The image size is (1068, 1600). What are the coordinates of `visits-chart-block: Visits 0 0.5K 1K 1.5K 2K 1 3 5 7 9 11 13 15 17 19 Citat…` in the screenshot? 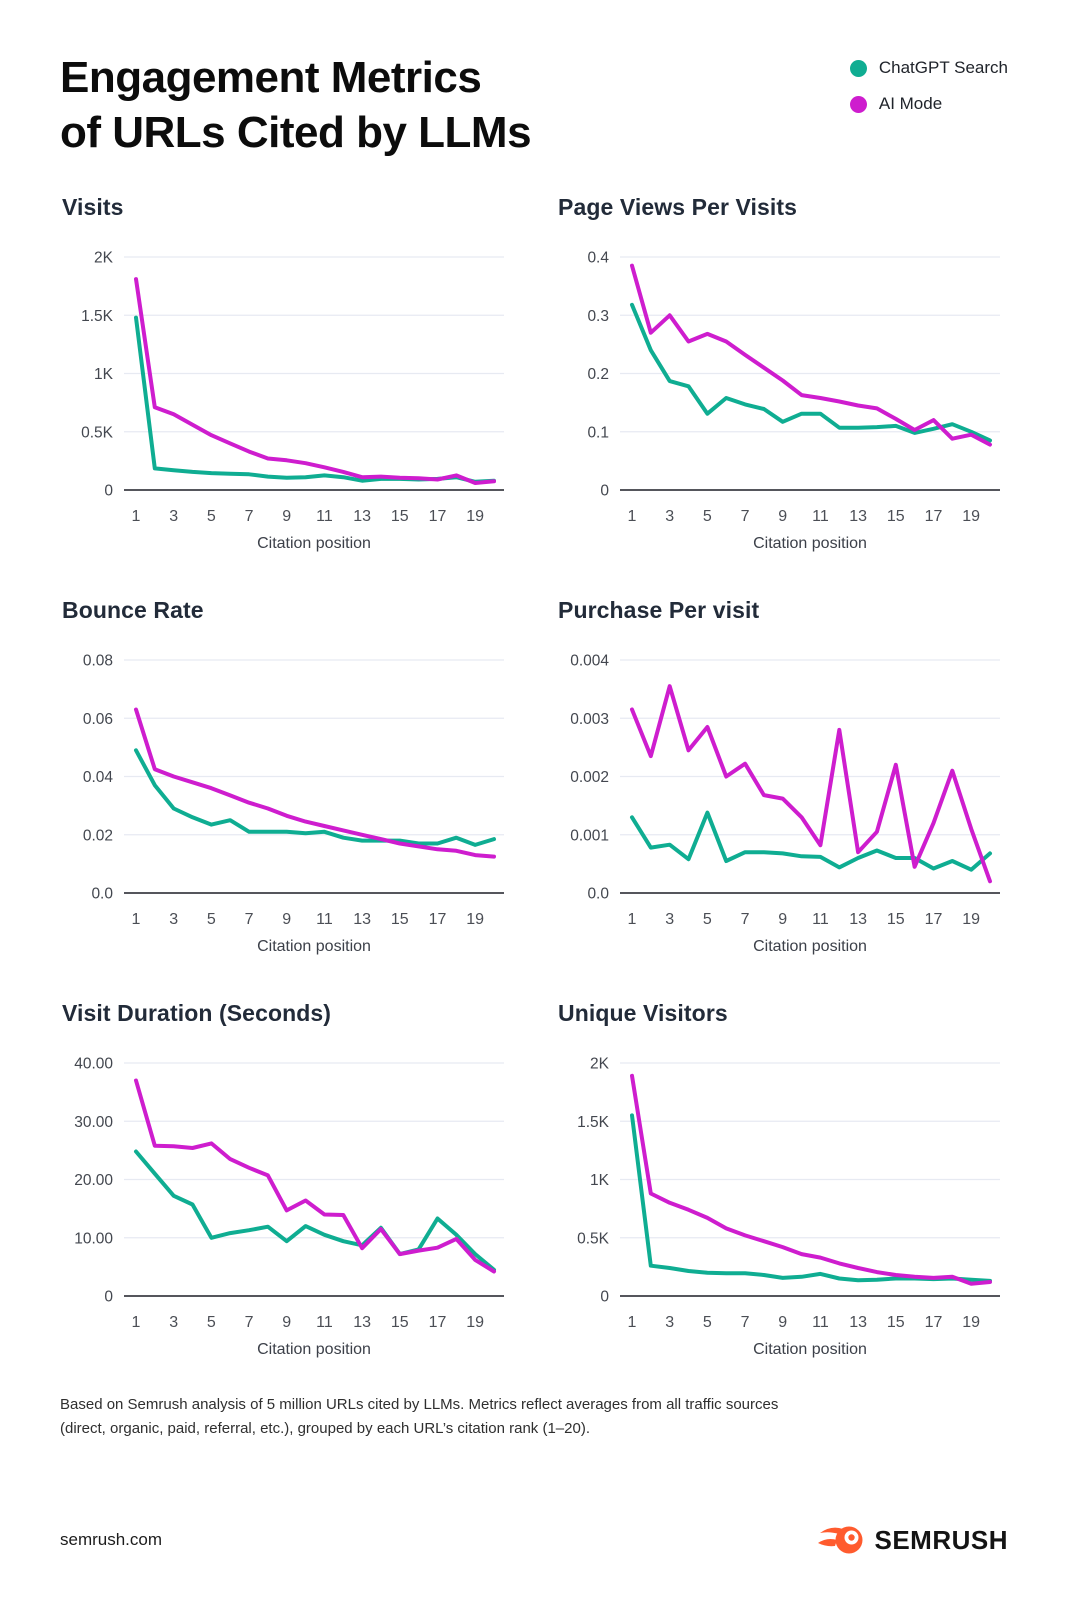 It's located at (286, 373).